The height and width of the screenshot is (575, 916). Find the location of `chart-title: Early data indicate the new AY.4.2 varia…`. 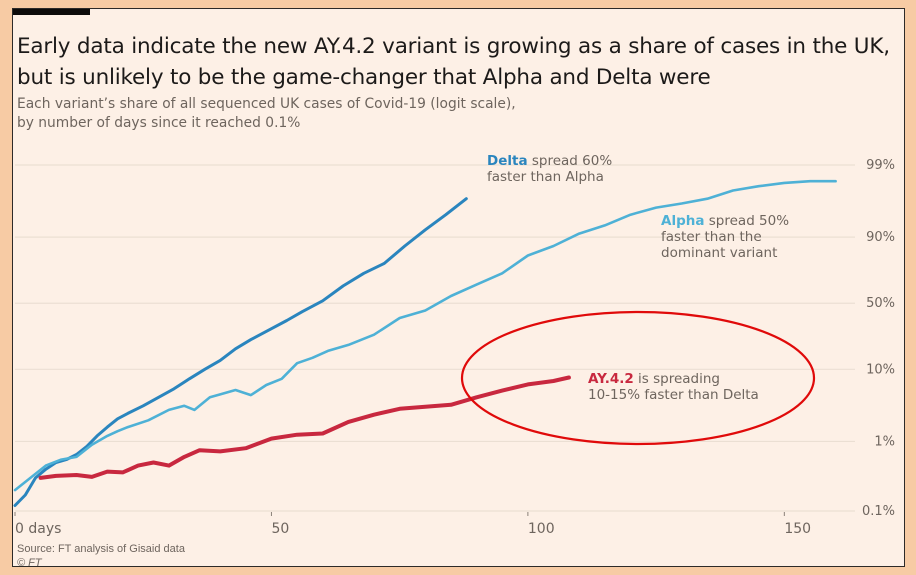

chart-title: Early data indicate the new AY.4.2 varia… is located at coordinates (453, 62).